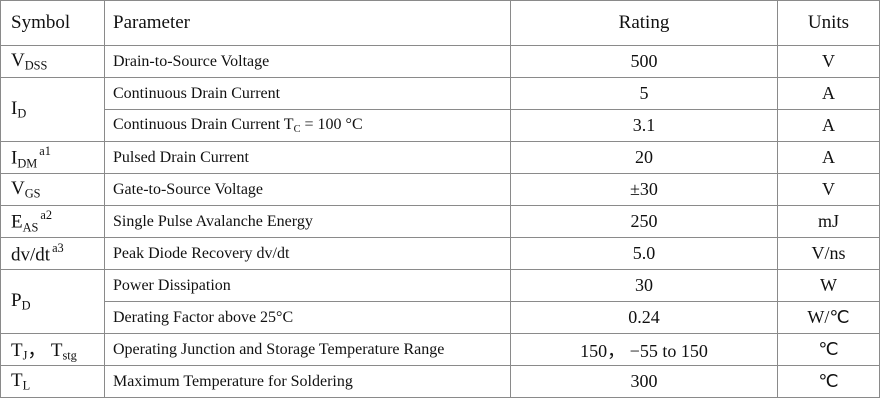 The width and height of the screenshot is (881, 400). Describe the element at coordinates (644, 317) in the screenshot. I see `rating-cell: 0.24` at that location.